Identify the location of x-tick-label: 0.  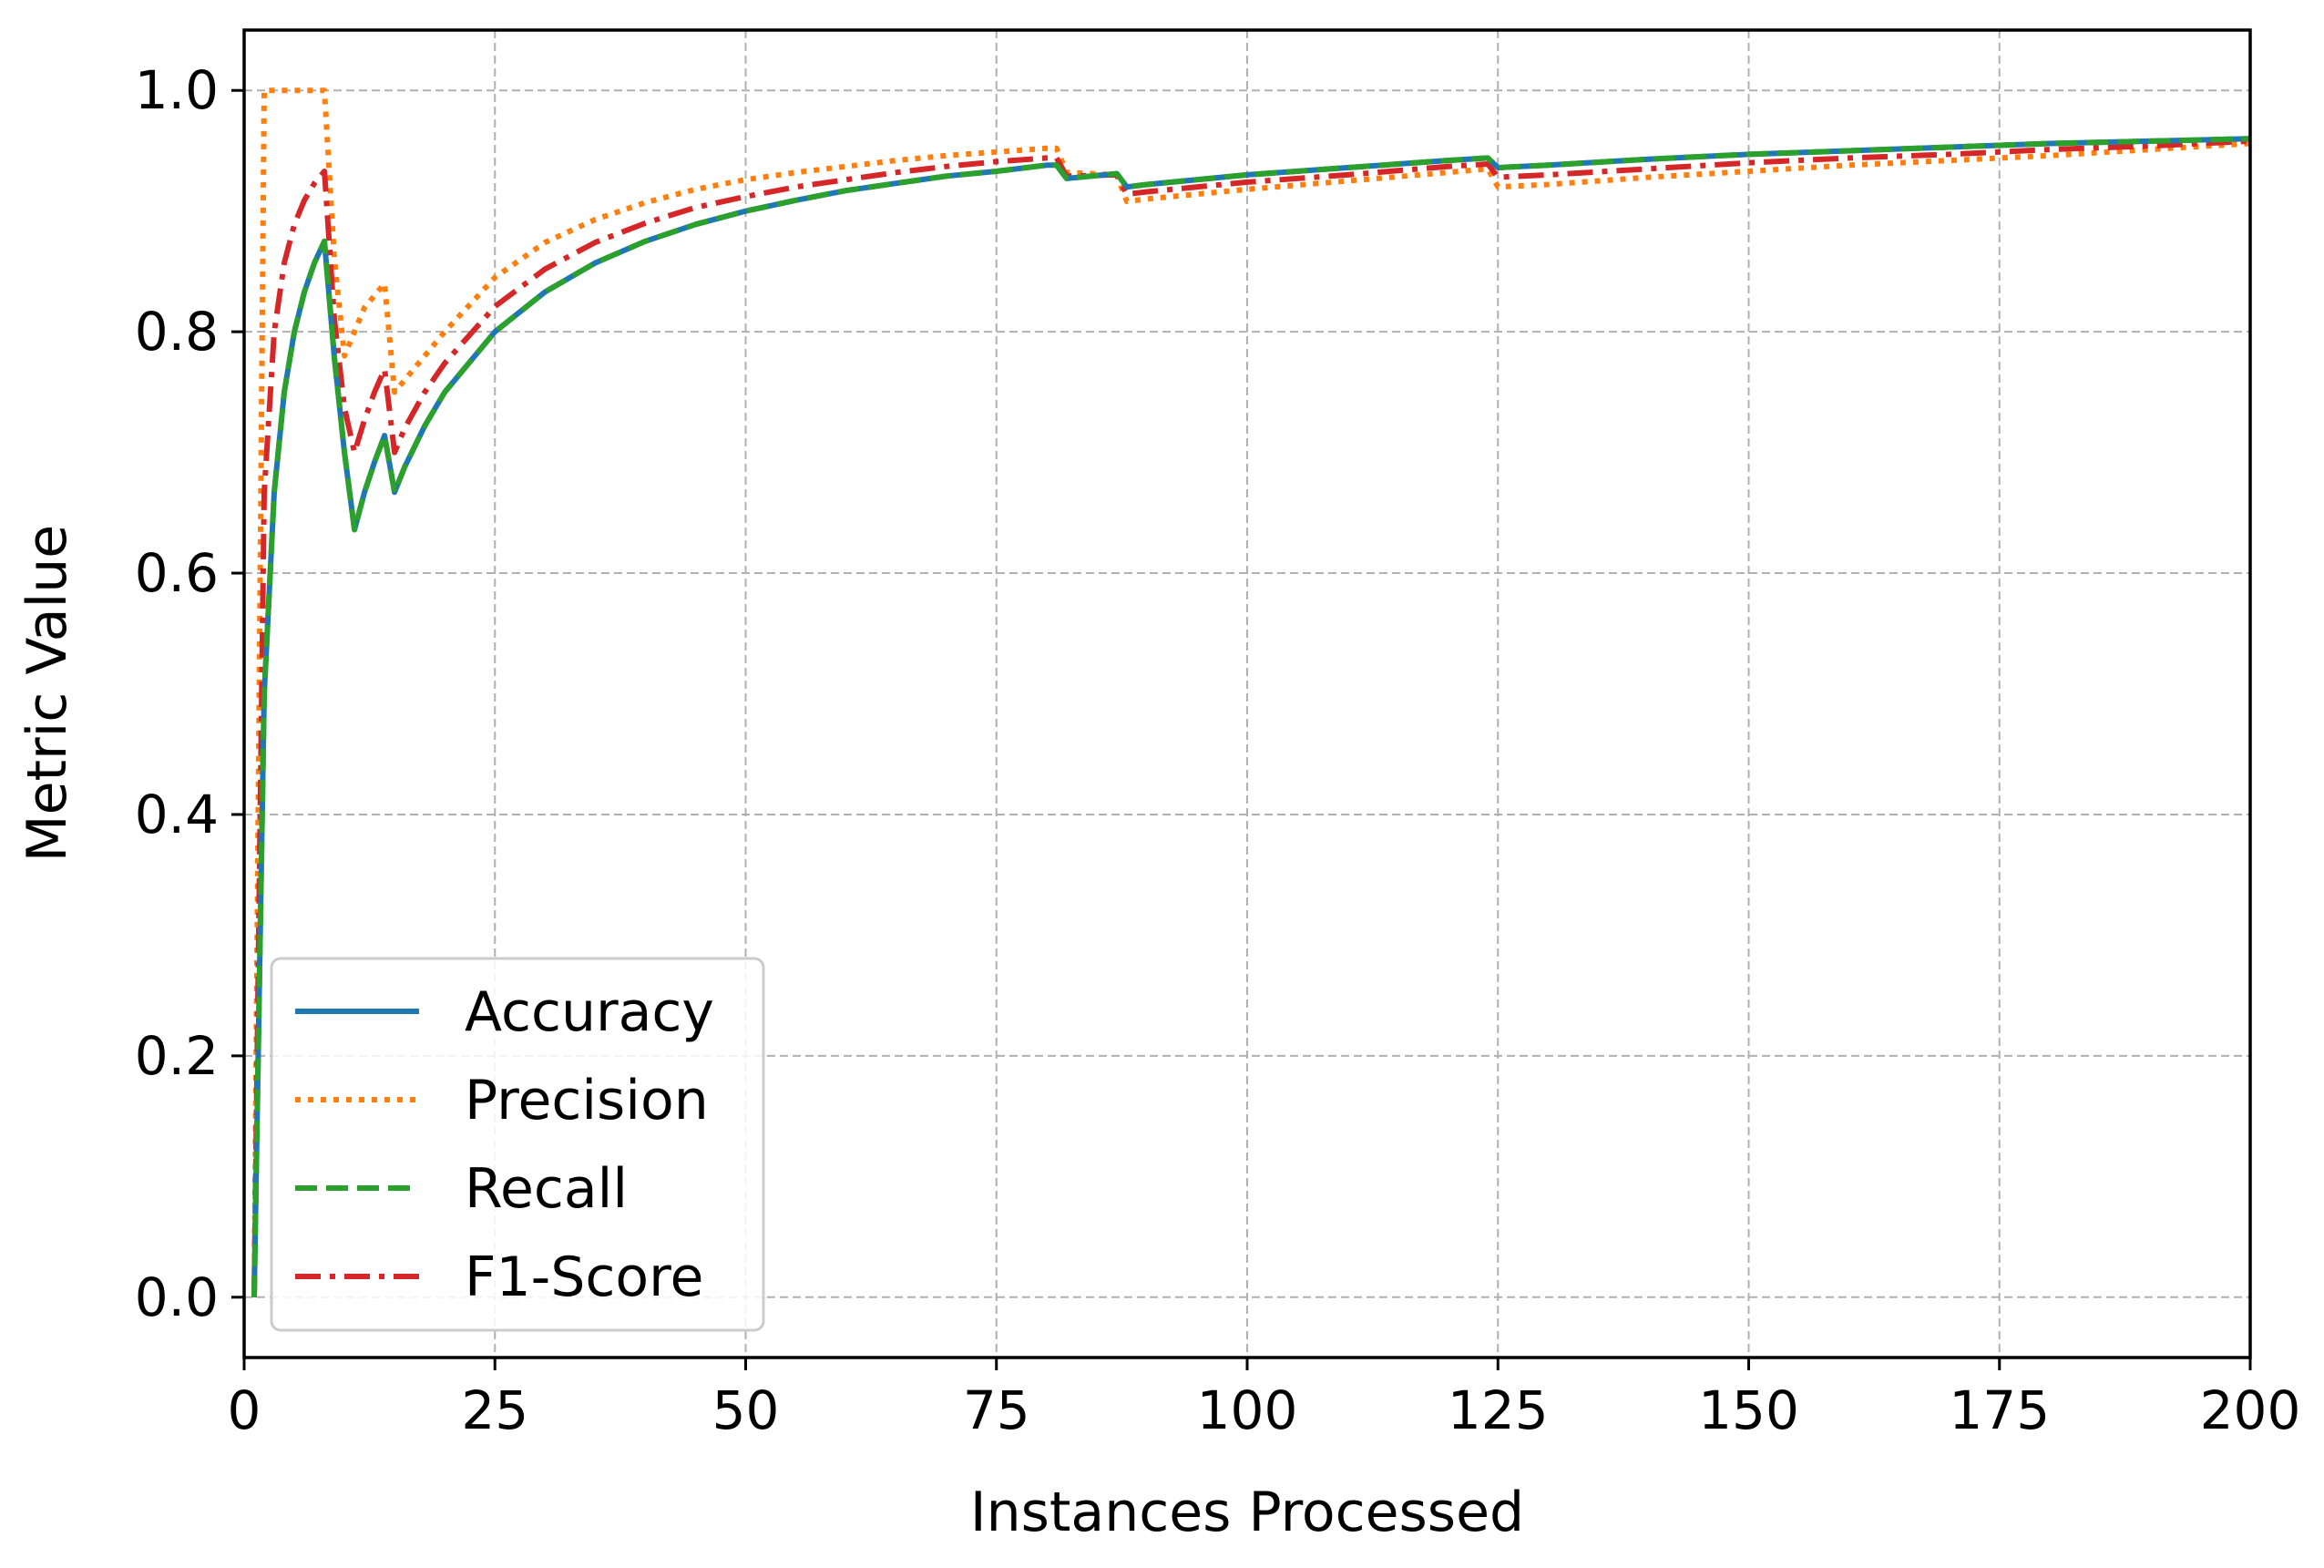
(244, 1410).